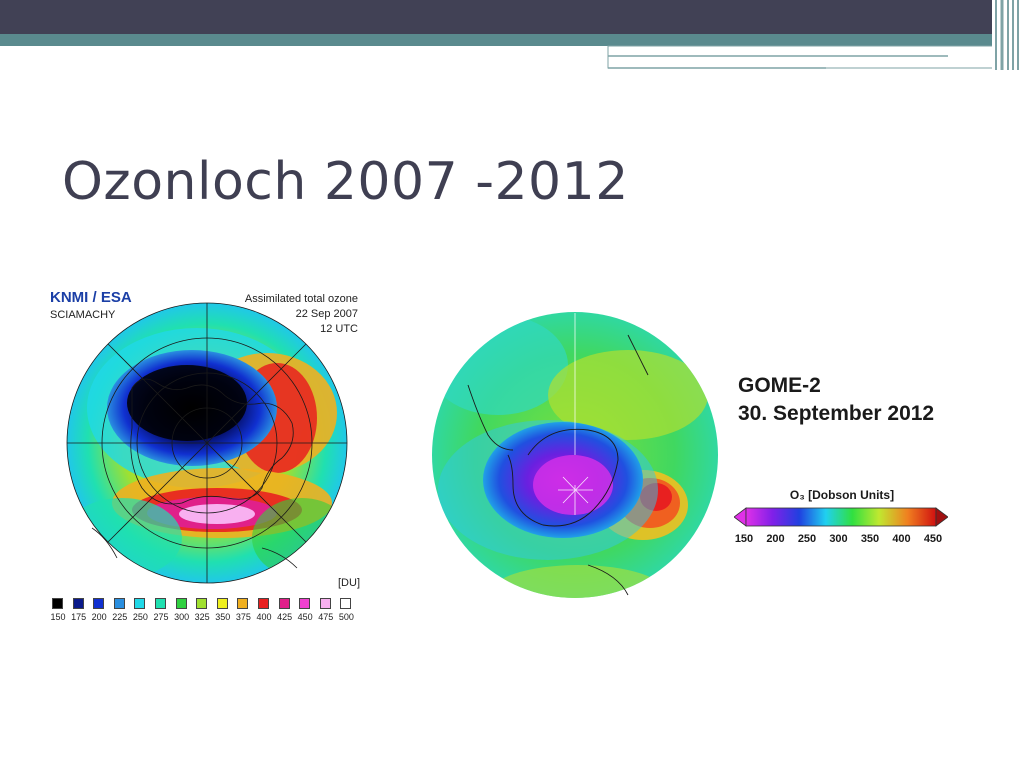 The image size is (1024, 768). Describe the element at coordinates (512, 35) in the screenshot. I see `header-decoration` at that location.